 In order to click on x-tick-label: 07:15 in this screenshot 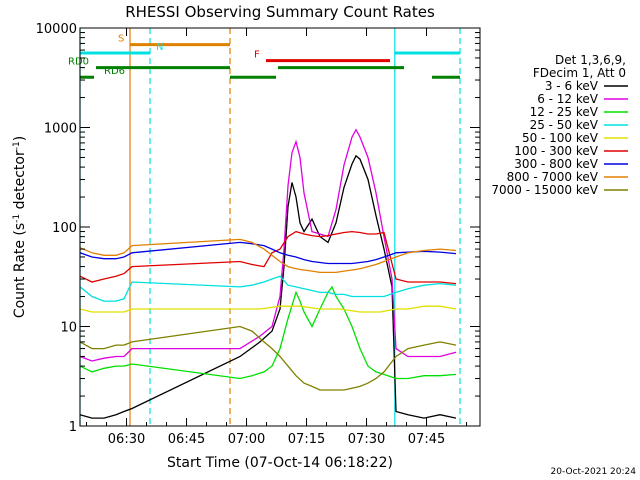, I will do `click(306, 439)`.